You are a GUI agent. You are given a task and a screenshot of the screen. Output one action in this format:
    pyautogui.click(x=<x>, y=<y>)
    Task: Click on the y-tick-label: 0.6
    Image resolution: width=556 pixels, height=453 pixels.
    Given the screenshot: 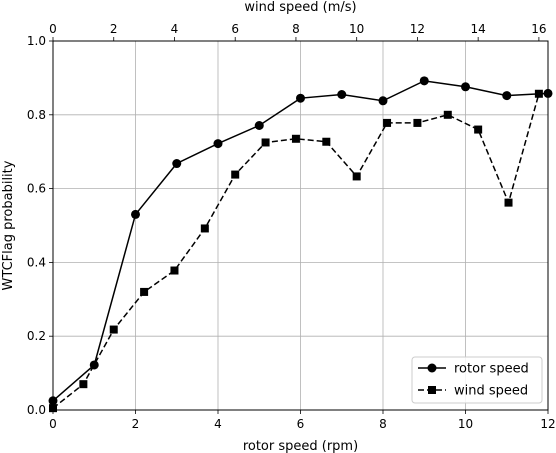 What is the action you would take?
    pyautogui.click(x=36, y=189)
    